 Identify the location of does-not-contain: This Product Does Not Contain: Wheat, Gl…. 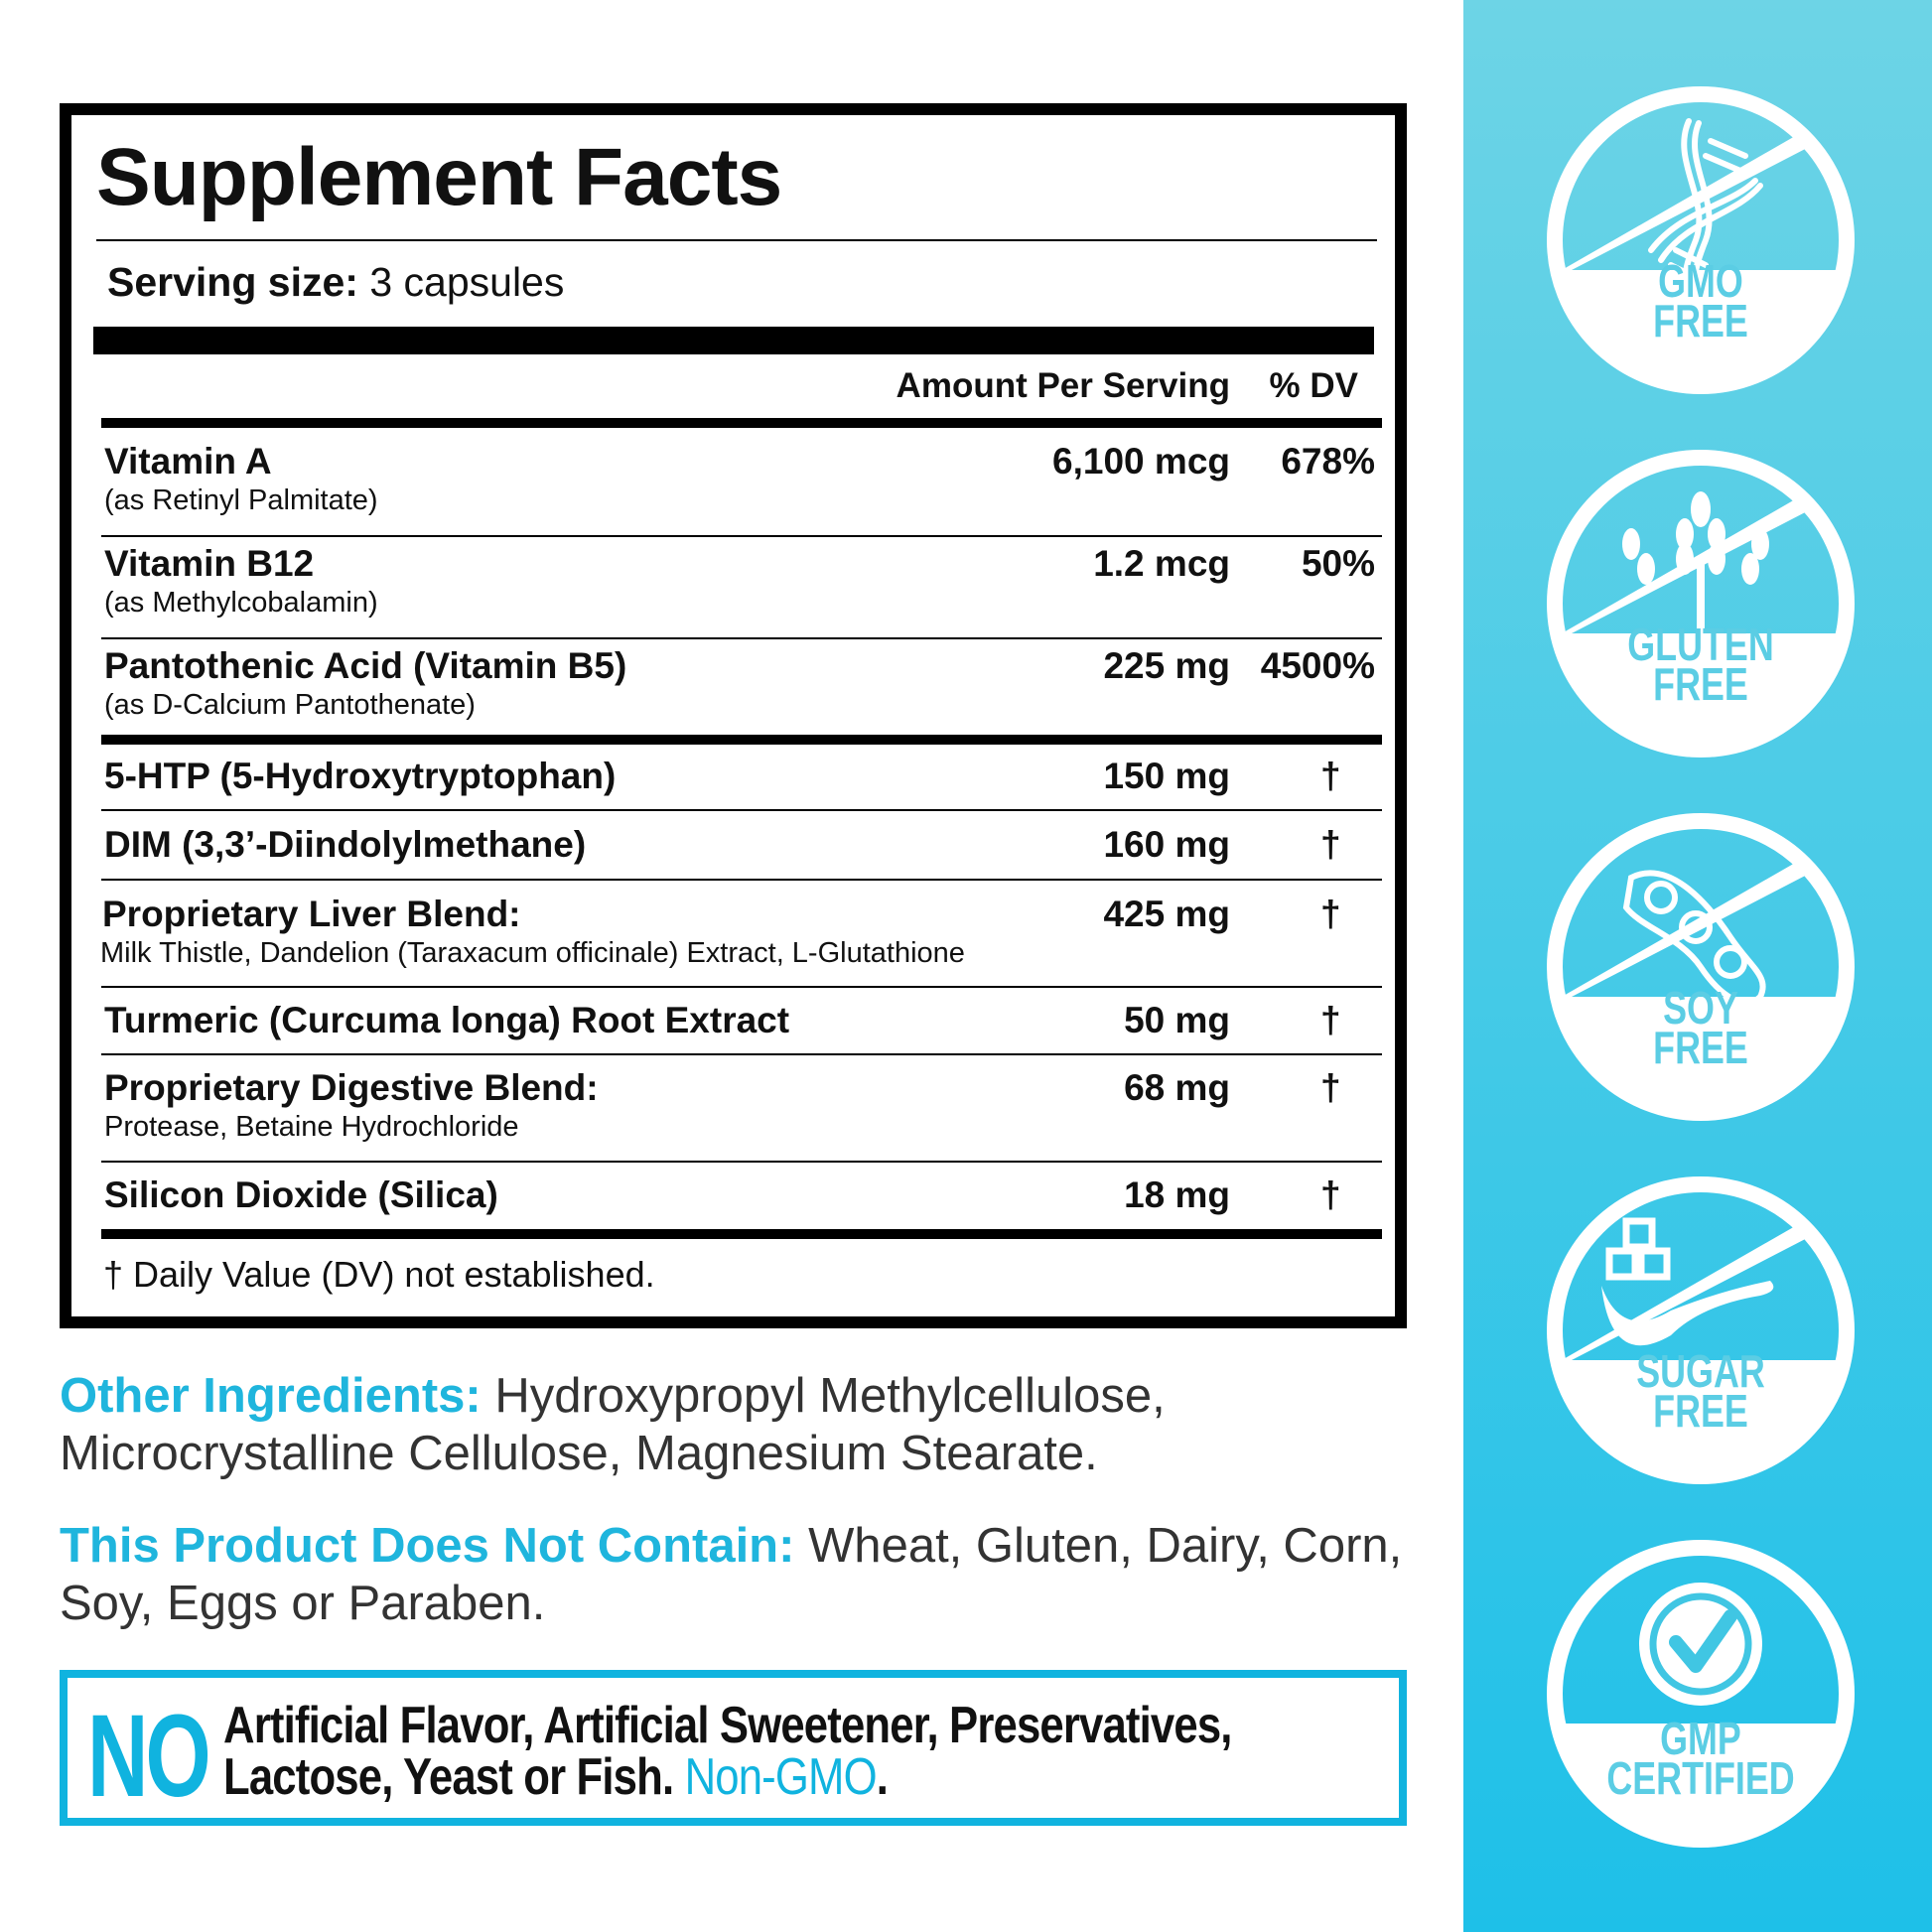
(731, 1575).